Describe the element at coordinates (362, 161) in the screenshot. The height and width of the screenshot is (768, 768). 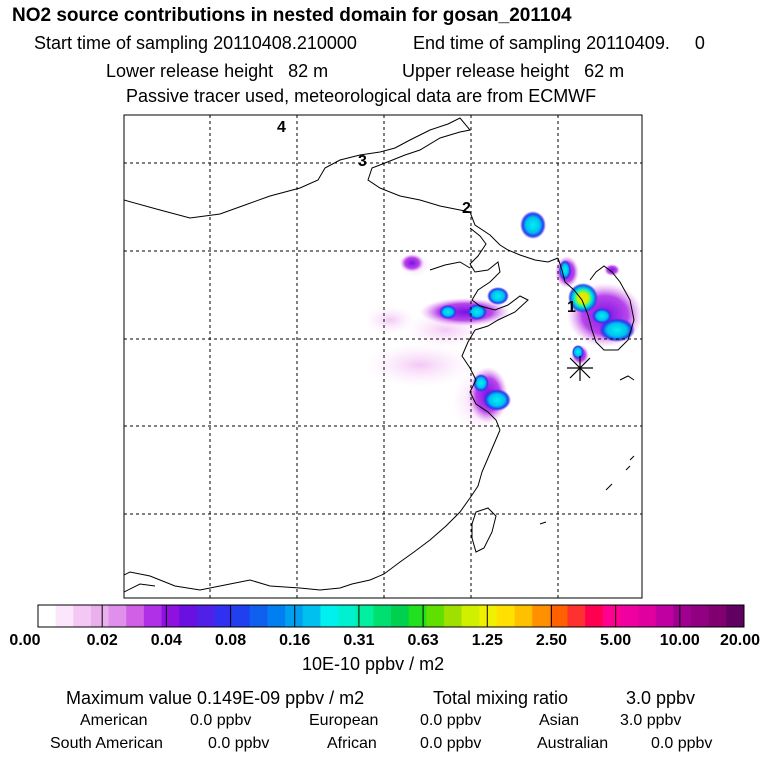
I see `grid-label-3: 3` at that location.